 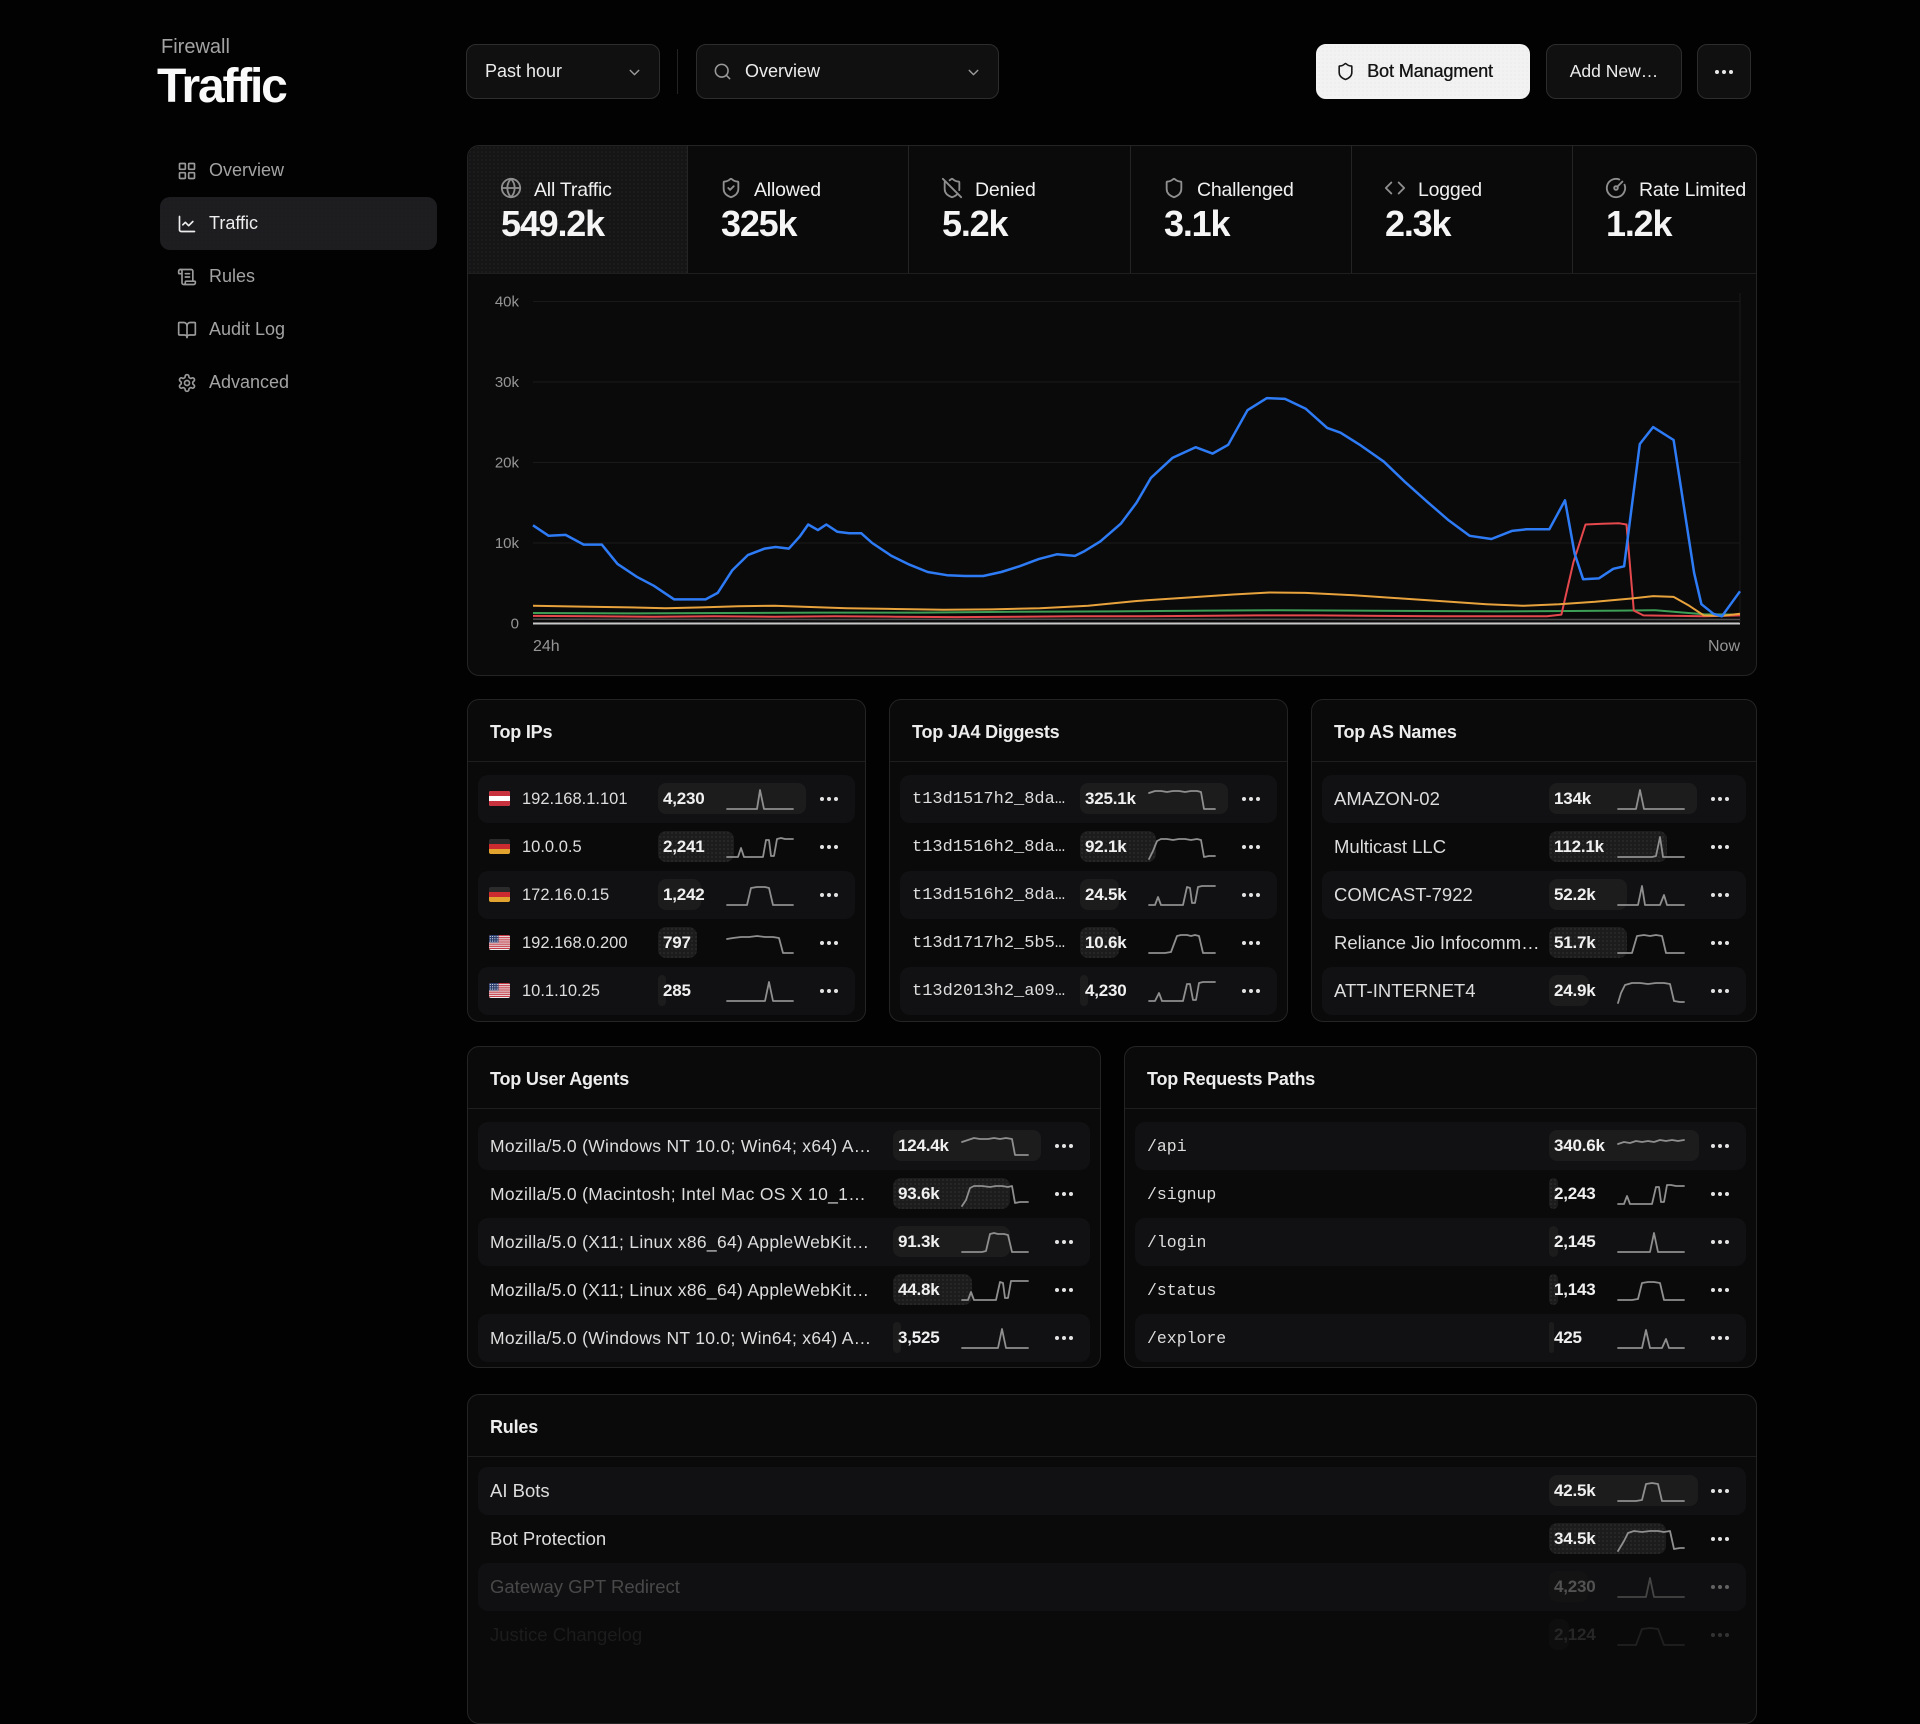 I want to click on svg-text: 30k, so click(x=507, y=382).